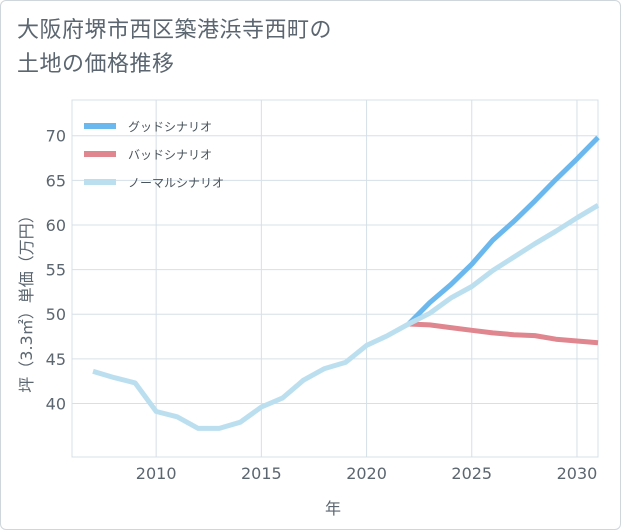  Describe the element at coordinates (261, 473) in the screenshot. I see `x-tick-label: 2015` at that location.